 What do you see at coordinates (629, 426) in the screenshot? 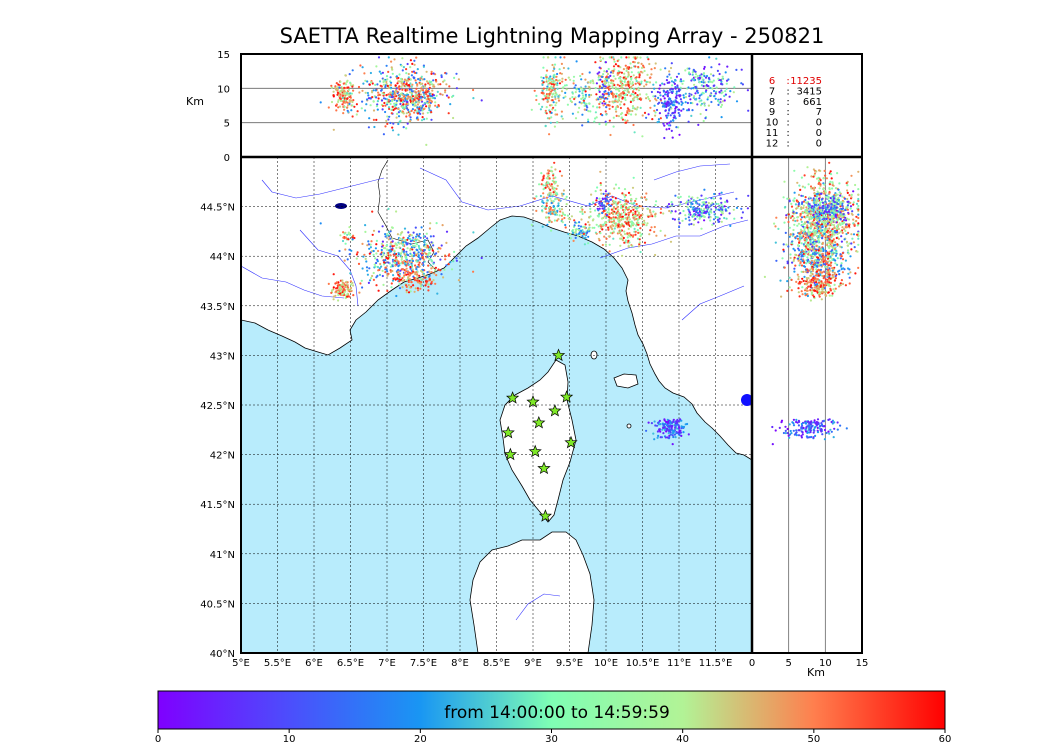
I see `small-island` at bounding box center [629, 426].